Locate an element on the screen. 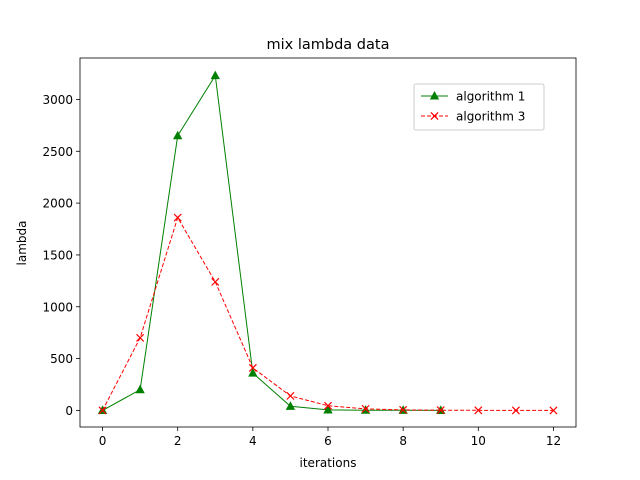 The width and height of the screenshot is (640, 480). x-tick-label: 6 is located at coordinates (328, 441).